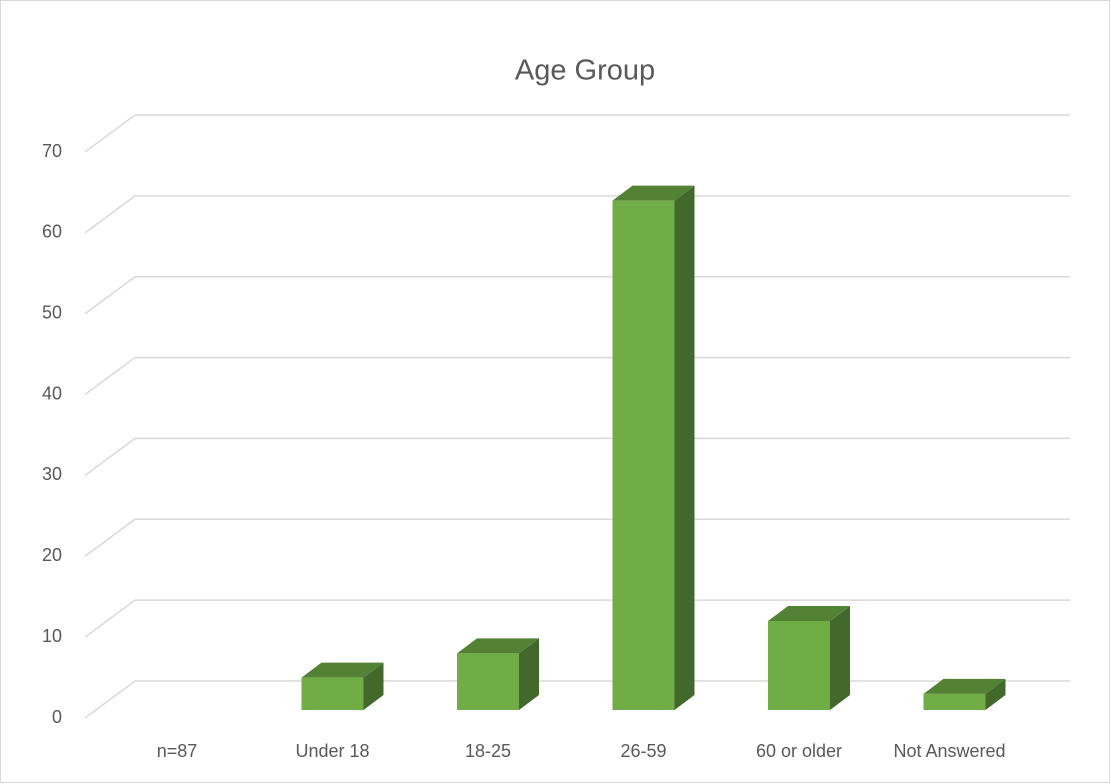  What do you see at coordinates (488, 751) in the screenshot?
I see `x-tick-label: 18-25` at bounding box center [488, 751].